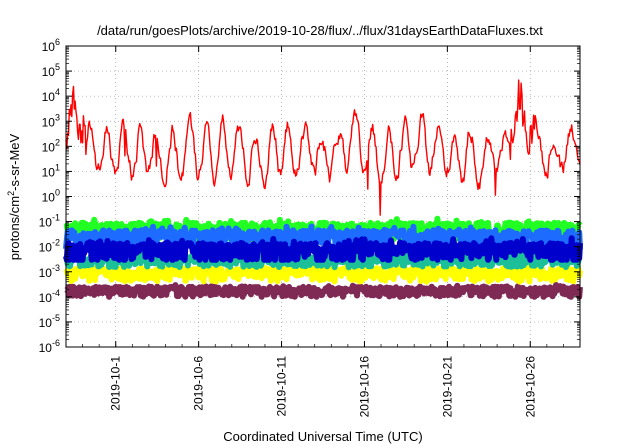 This screenshot has height=448, width=640. Describe the element at coordinates (14, 196) in the screenshot. I see `y-axis-label: protons/cm2-s-sr-MeV` at that location.